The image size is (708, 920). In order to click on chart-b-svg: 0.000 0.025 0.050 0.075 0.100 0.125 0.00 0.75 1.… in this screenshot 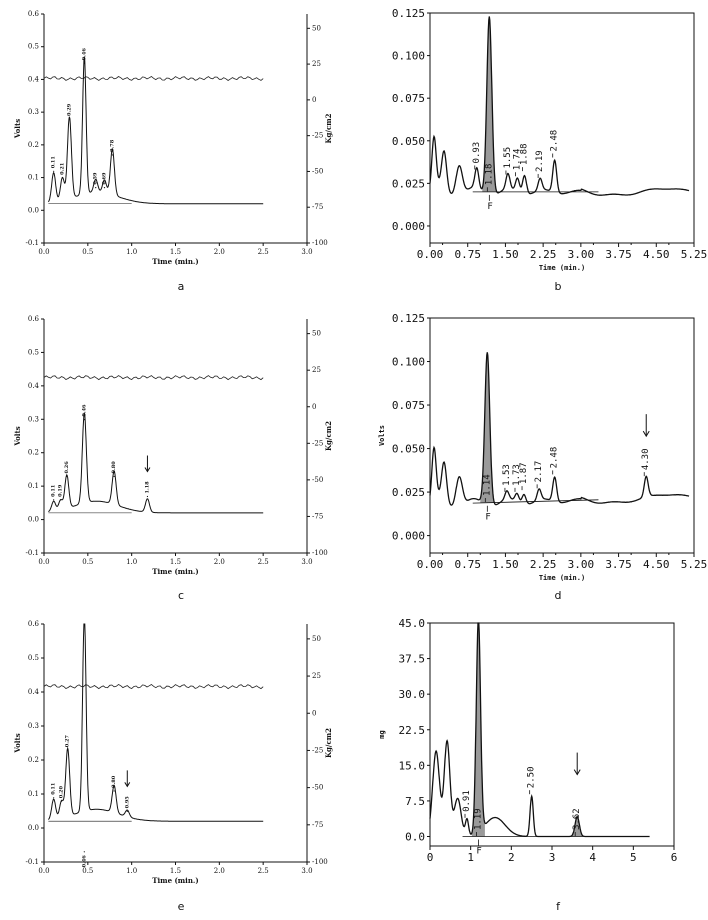, I will do `click(549, 150)`.